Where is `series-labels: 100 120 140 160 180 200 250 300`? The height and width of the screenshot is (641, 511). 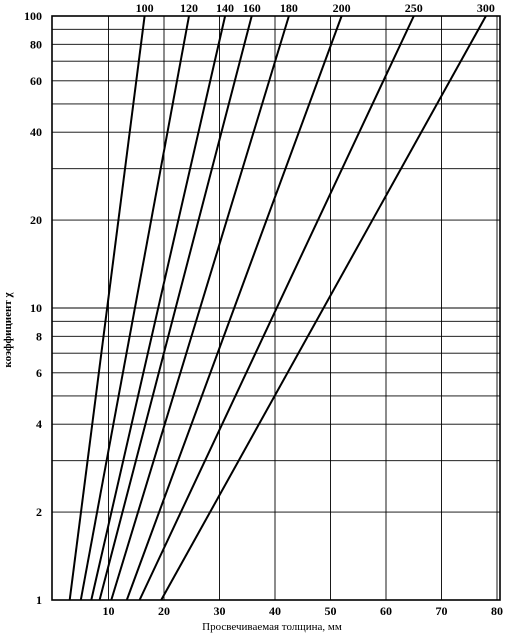 series-labels: 100 120 140 160 180 200 250 300 is located at coordinates (315, 8).